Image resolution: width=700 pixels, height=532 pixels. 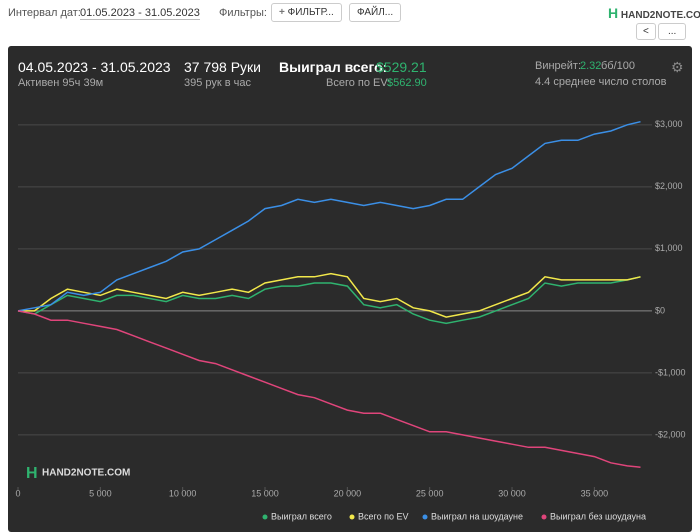 What do you see at coordinates (407, 83) in the screenshot?
I see `ev-value: $562.90` at bounding box center [407, 83].